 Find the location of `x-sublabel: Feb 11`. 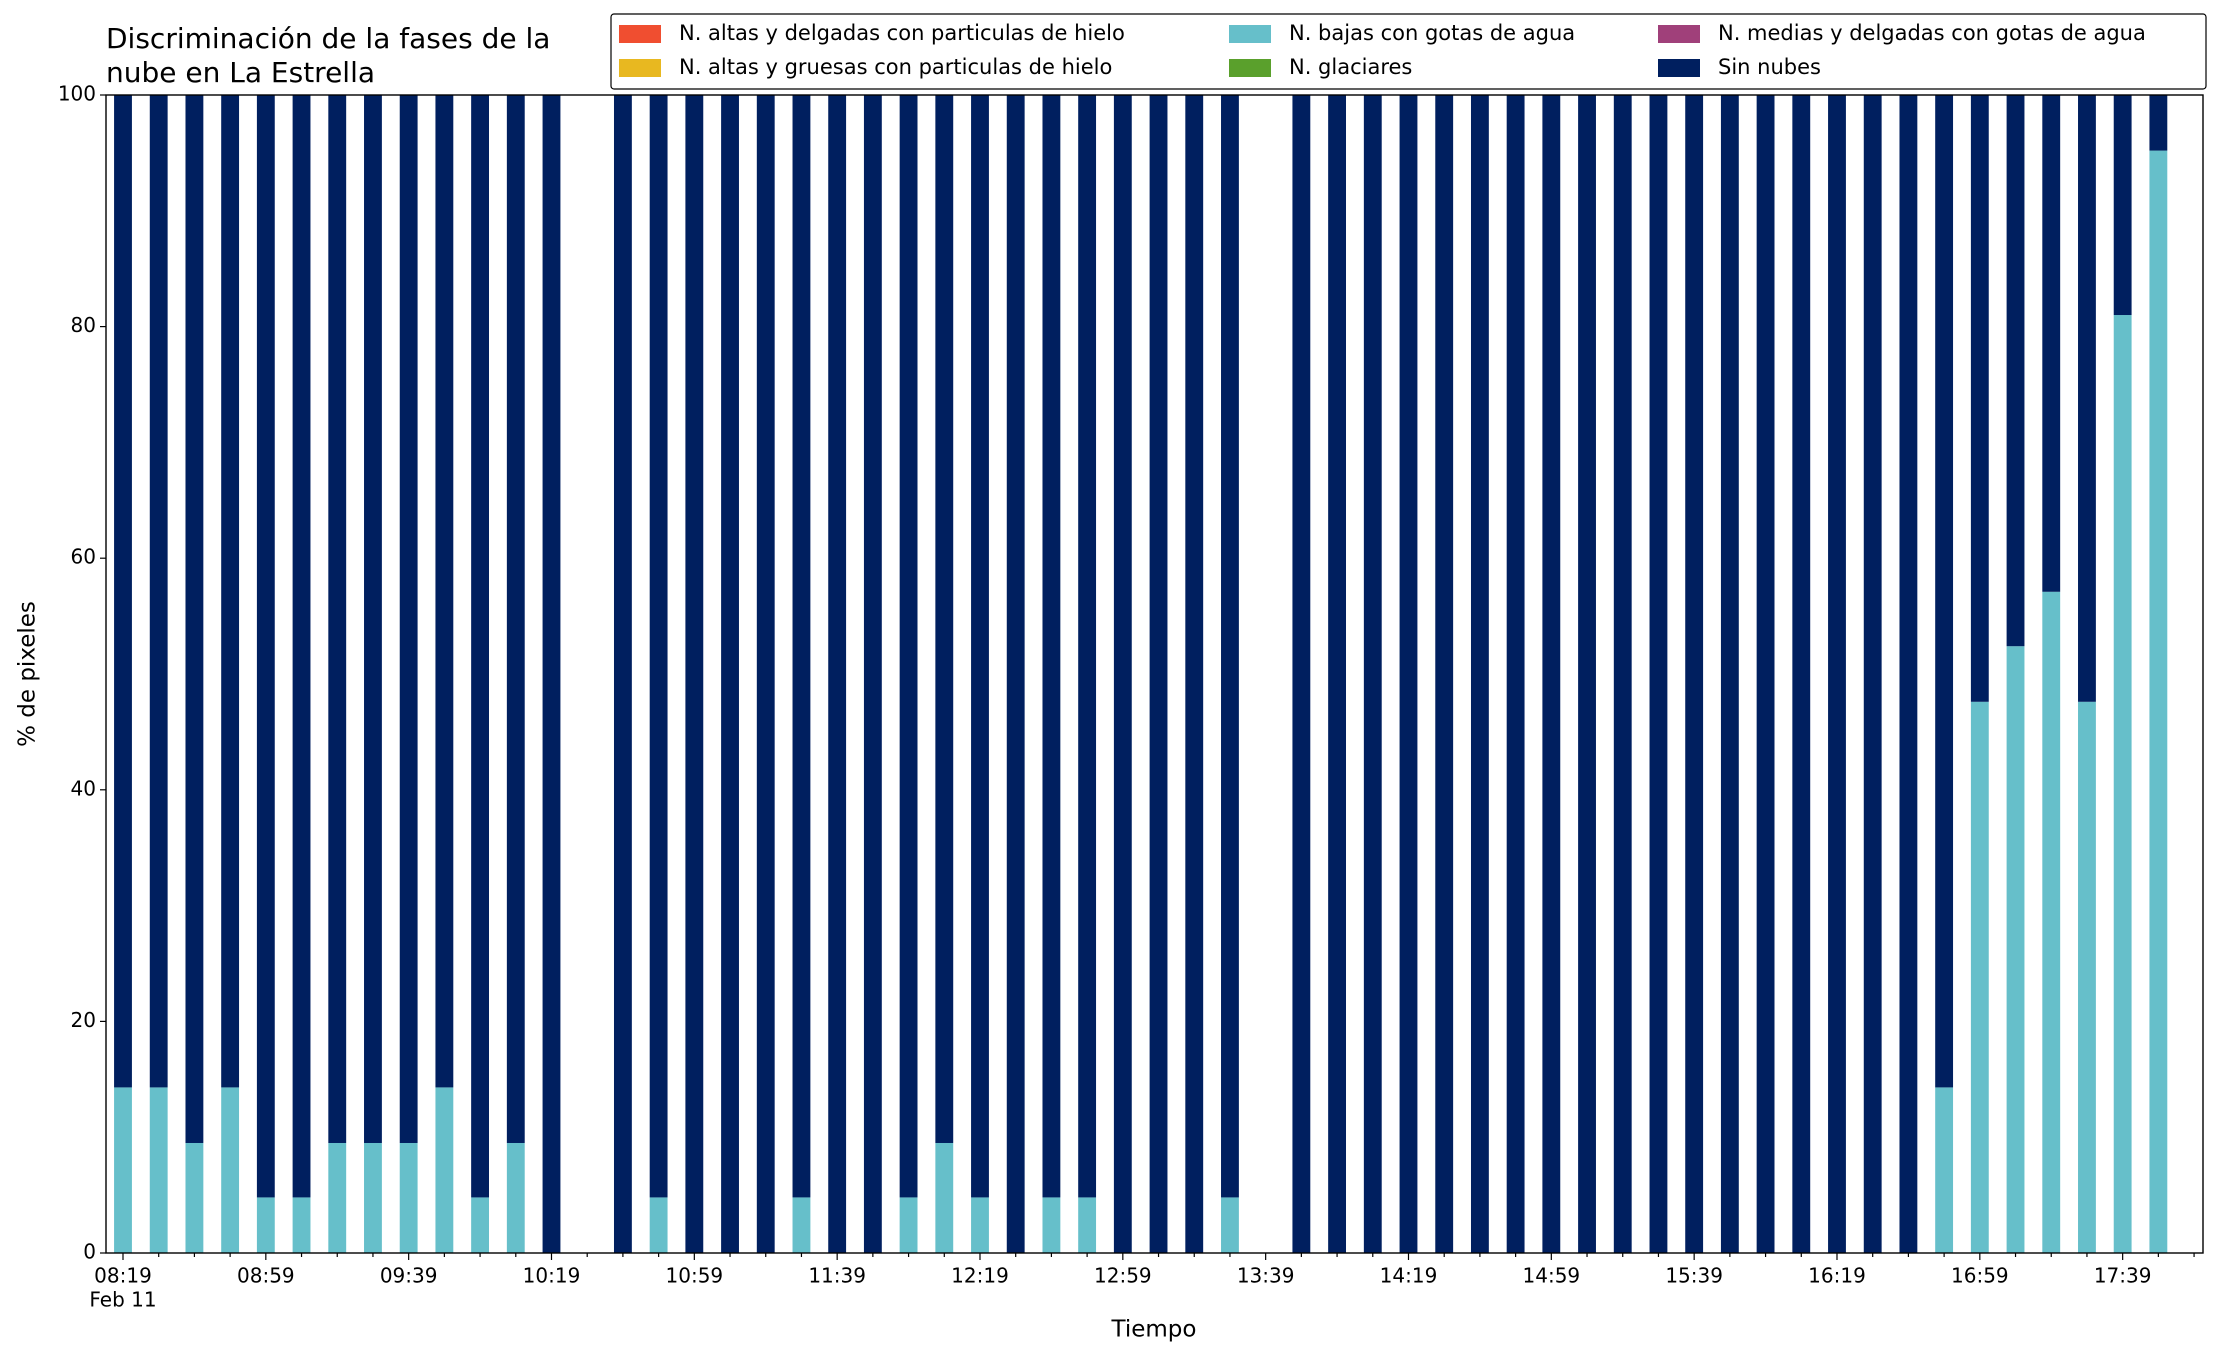

x-sublabel: Feb 11 is located at coordinates (122, 1300).